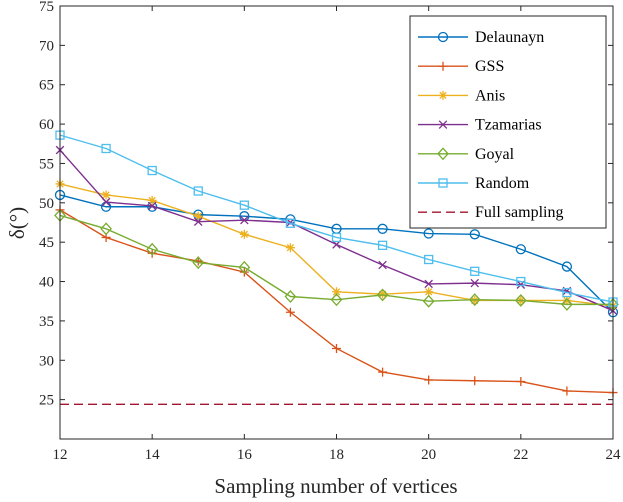 This screenshot has width=623, height=502. I want to click on y-tick-label: 65, so click(46, 86).